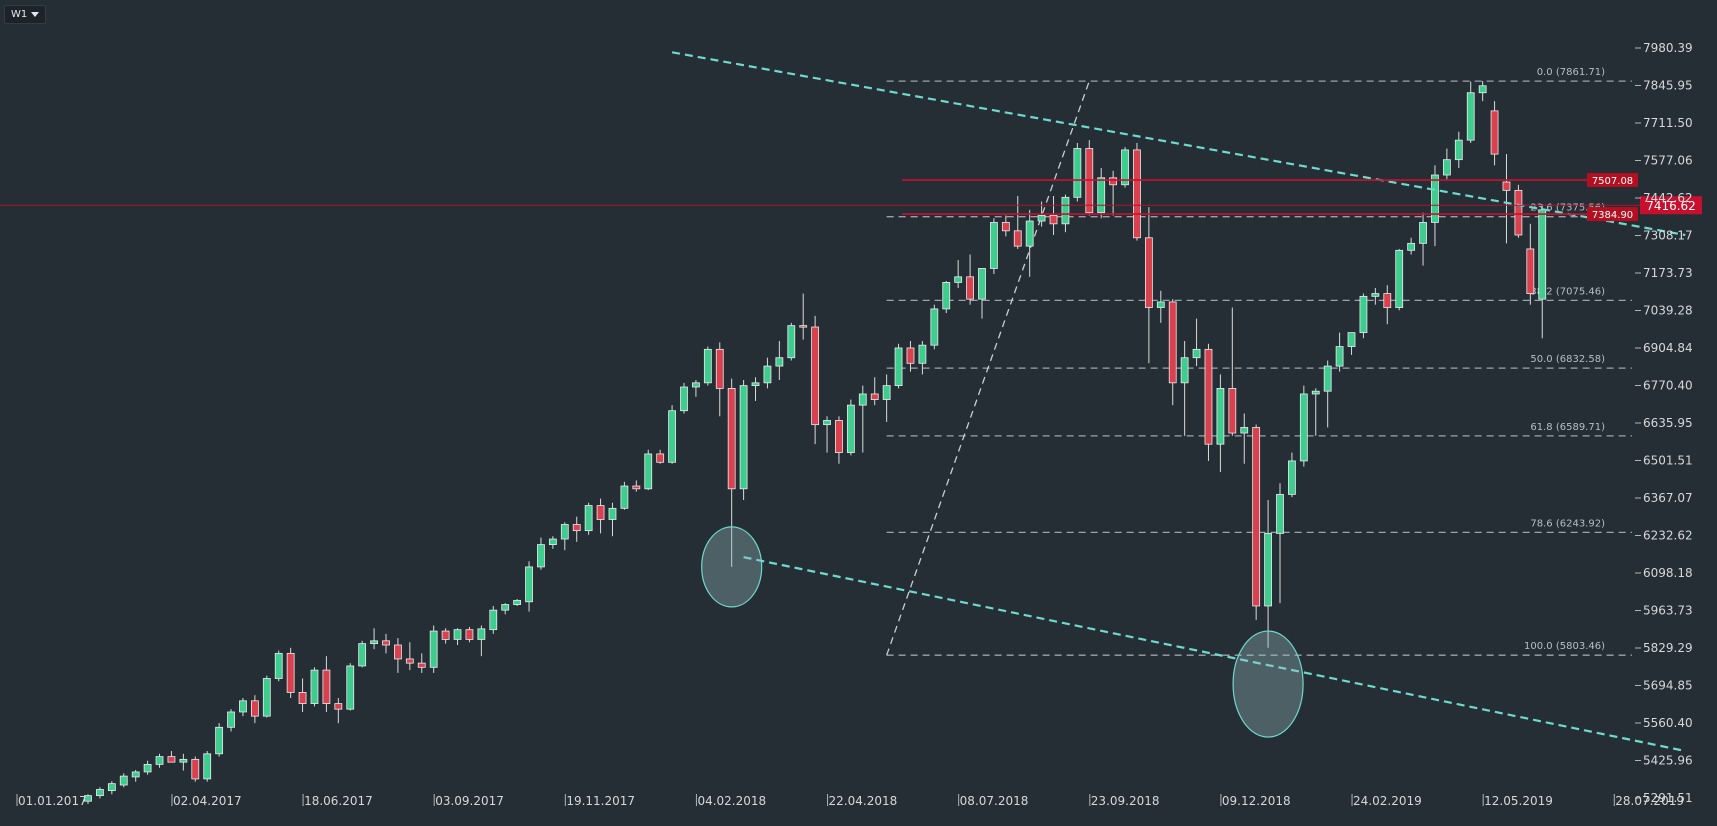 Image resolution: width=1717 pixels, height=826 pixels. I want to click on price-tick-label: 6501.51, so click(1668, 461).